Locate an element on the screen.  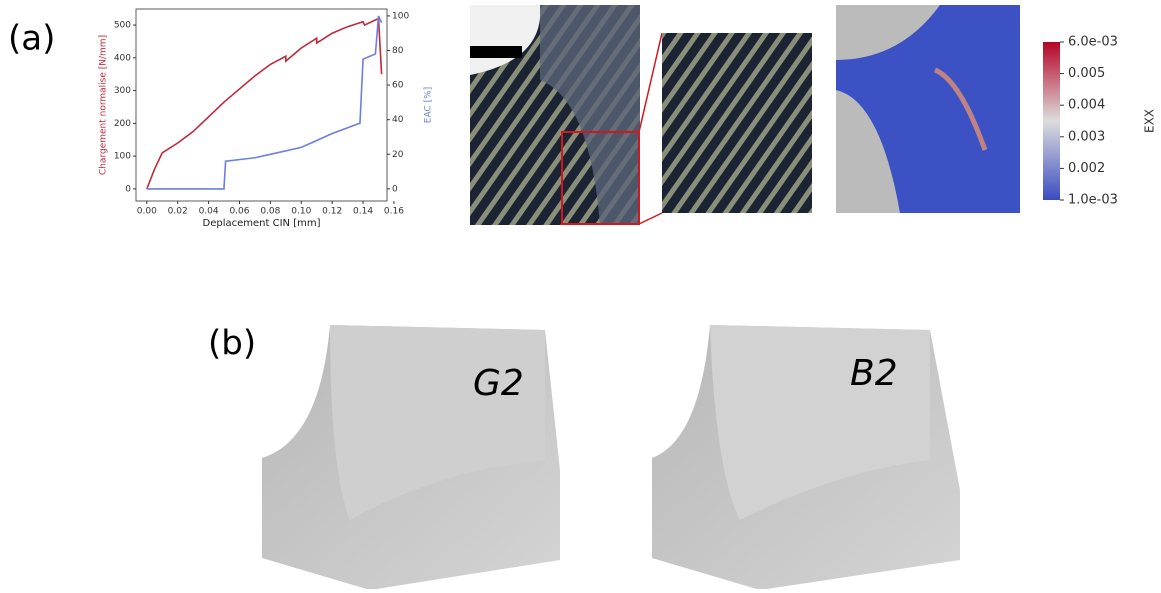
x-tick-label: 0.00 is located at coordinates (147, 212).